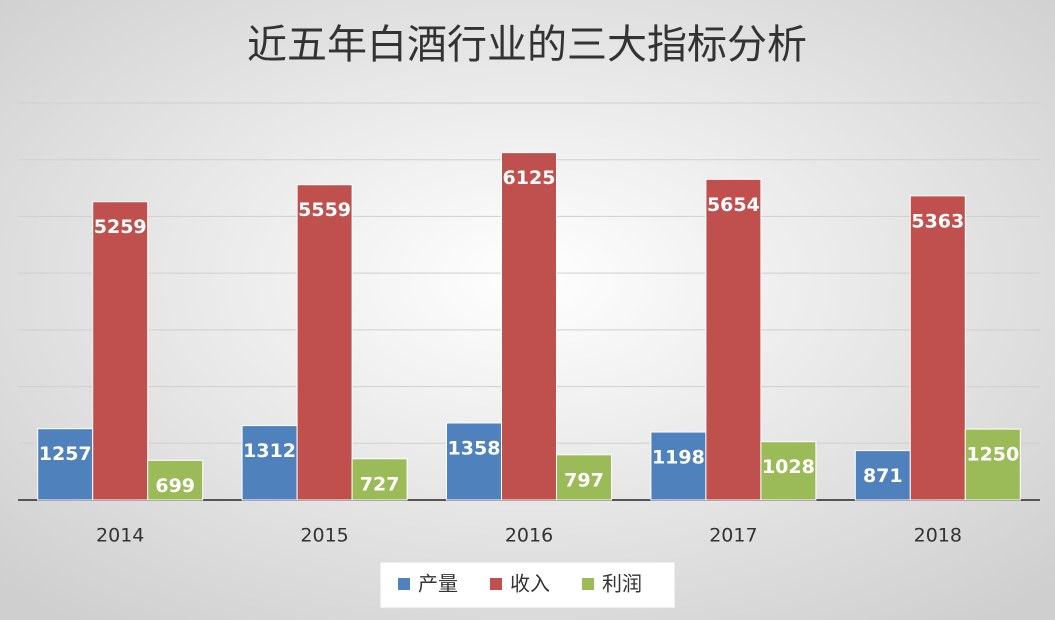 The height and width of the screenshot is (620, 1055). I want to click on data-label: 871, so click(883, 476).